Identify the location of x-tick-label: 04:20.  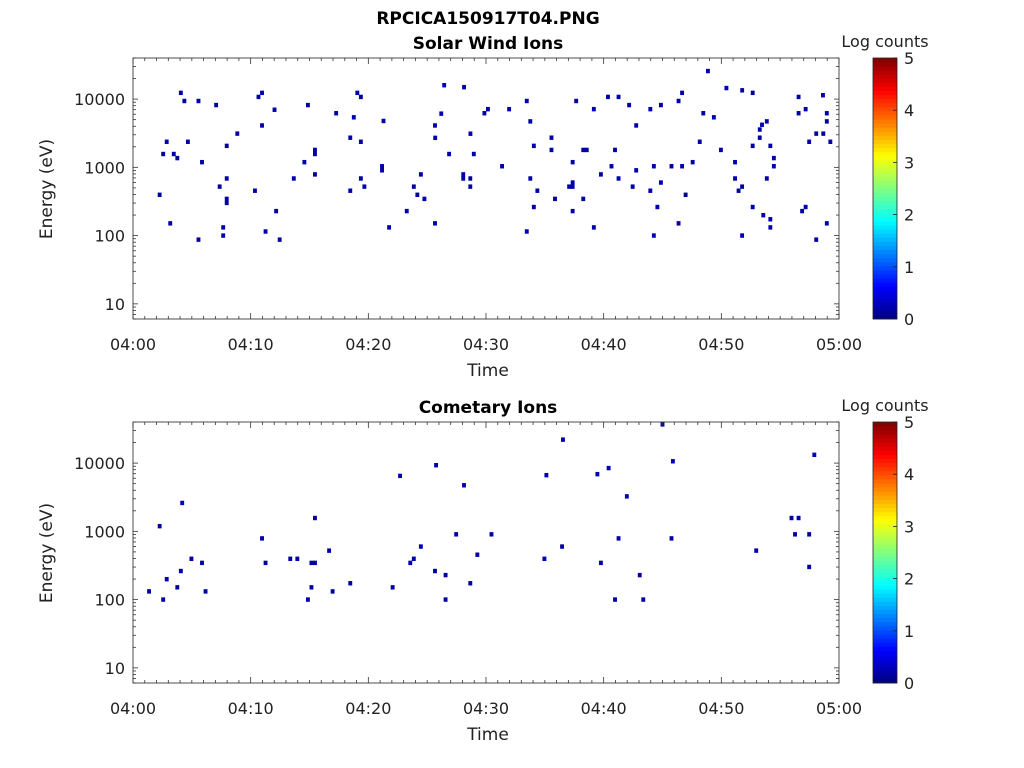
(368, 344).